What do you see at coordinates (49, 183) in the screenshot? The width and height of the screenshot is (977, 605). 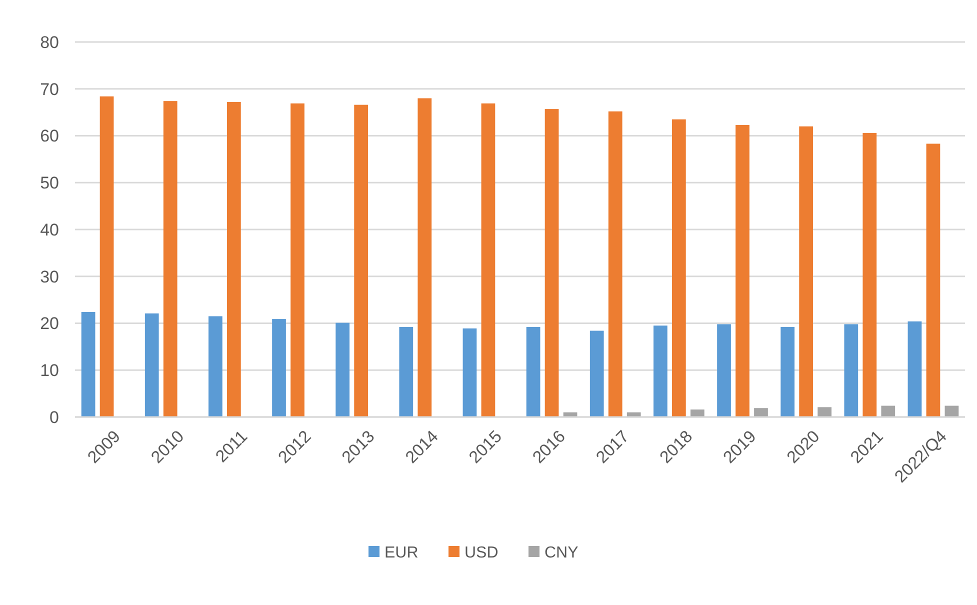 I see `y-tick-label: 50` at bounding box center [49, 183].